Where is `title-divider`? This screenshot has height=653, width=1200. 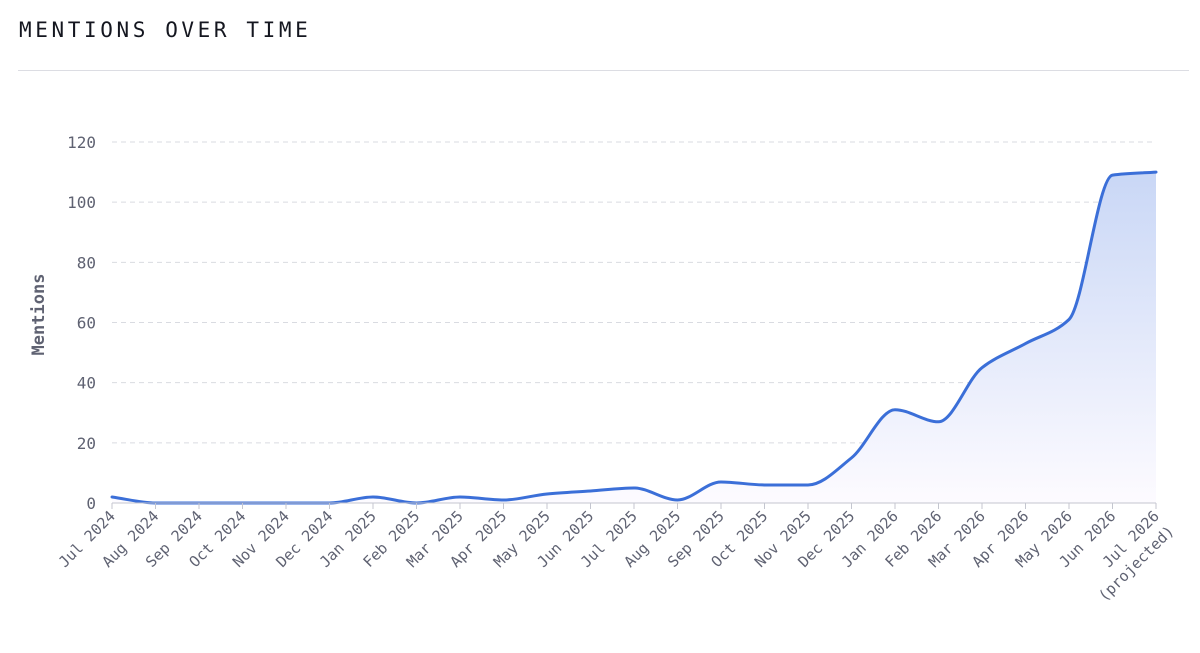 title-divider is located at coordinates (603, 70).